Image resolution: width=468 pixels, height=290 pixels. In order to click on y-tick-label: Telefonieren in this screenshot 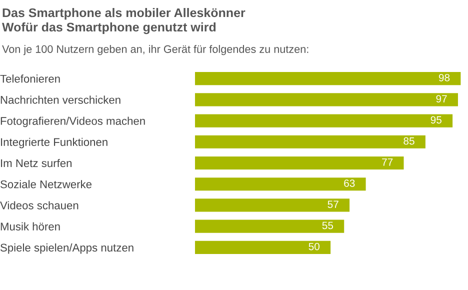, I will do `click(30, 78)`.